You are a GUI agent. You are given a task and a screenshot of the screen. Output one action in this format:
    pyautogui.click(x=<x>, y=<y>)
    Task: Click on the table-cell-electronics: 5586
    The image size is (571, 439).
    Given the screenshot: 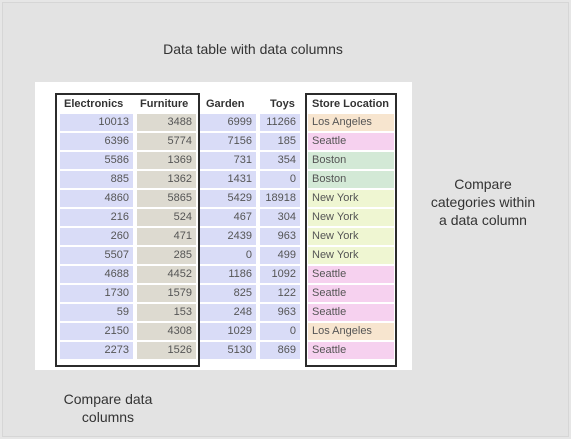 What is the action you would take?
    pyautogui.click(x=96, y=160)
    